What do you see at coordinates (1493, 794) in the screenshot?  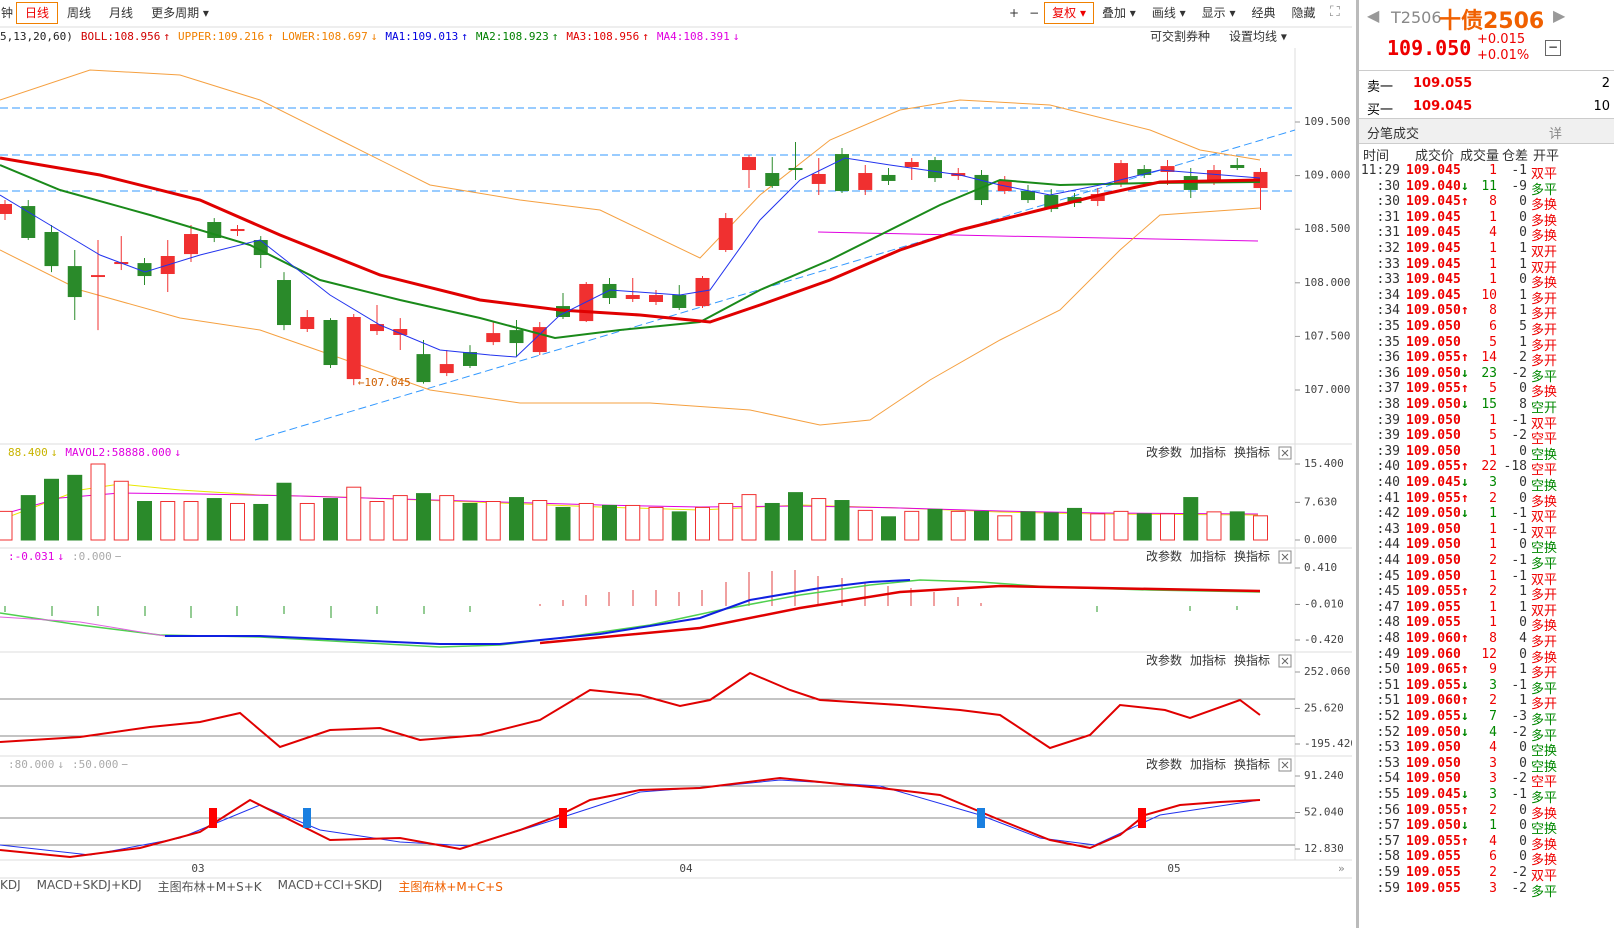 I see `tick-volume: 3` at bounding box center [1493, 794].